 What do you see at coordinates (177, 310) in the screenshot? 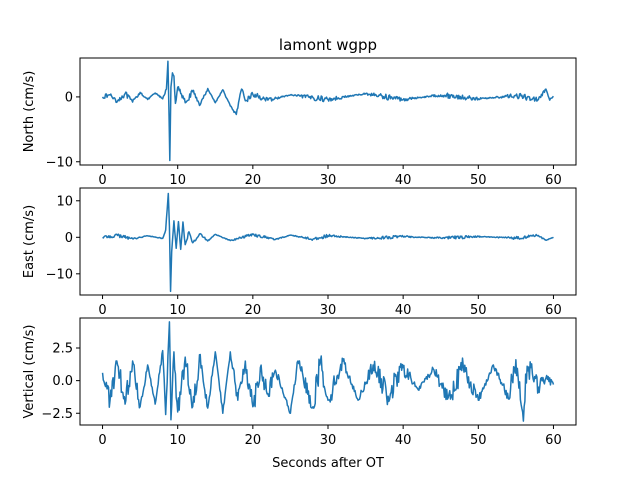
I see `x-tick-label-east-10: 10` at bounding box center [177, 310].